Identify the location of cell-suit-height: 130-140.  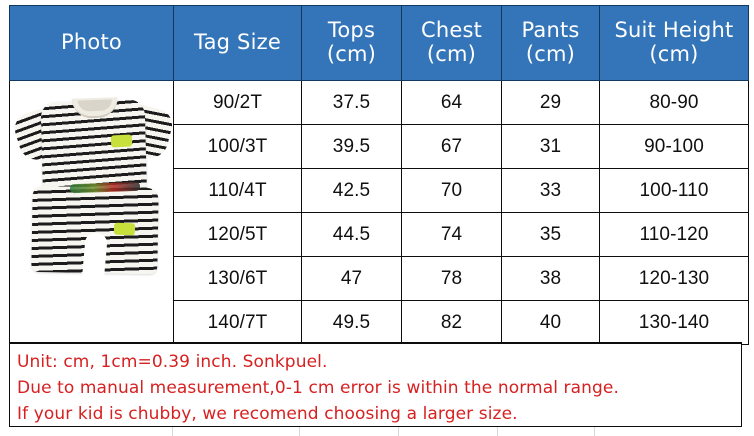
(674, 322).